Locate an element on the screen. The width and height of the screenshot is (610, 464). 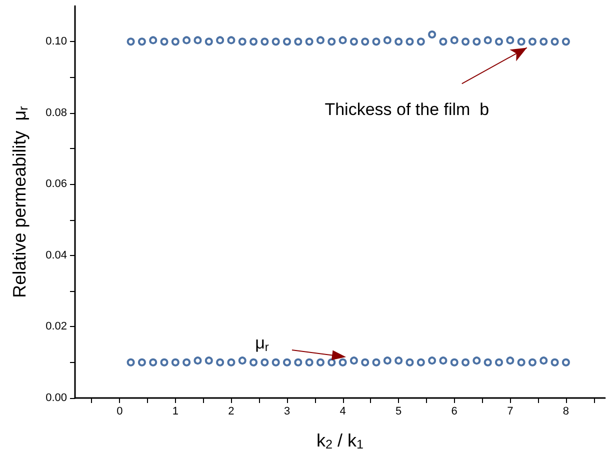
y-tick-label: 0.06 is located at coordinates (56, 184).